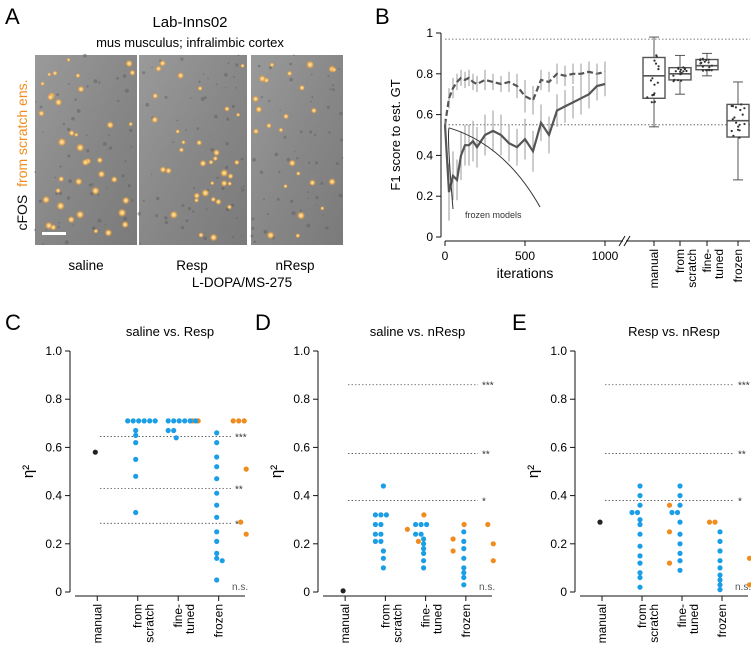 Image resolution: width=751 pixels, height=652 pixels. I want to click on orange-point, so click(748, 558).